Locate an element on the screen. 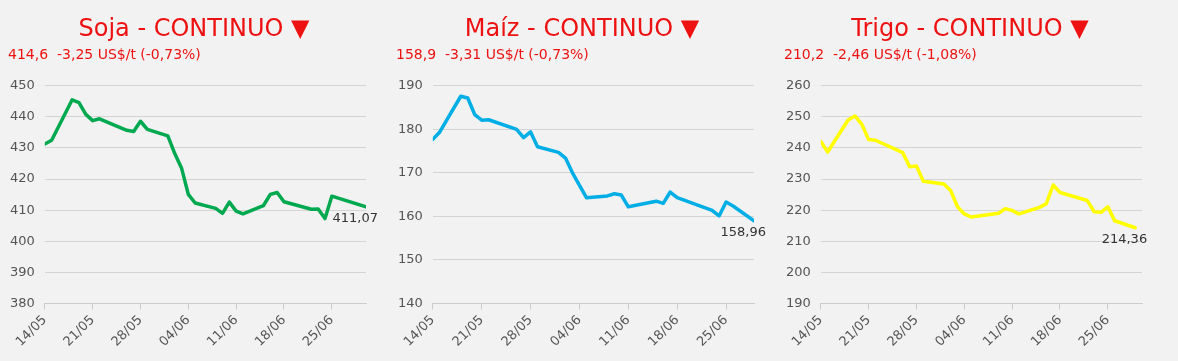  y-tick-label: 210 is located at coordinates (798, 240).